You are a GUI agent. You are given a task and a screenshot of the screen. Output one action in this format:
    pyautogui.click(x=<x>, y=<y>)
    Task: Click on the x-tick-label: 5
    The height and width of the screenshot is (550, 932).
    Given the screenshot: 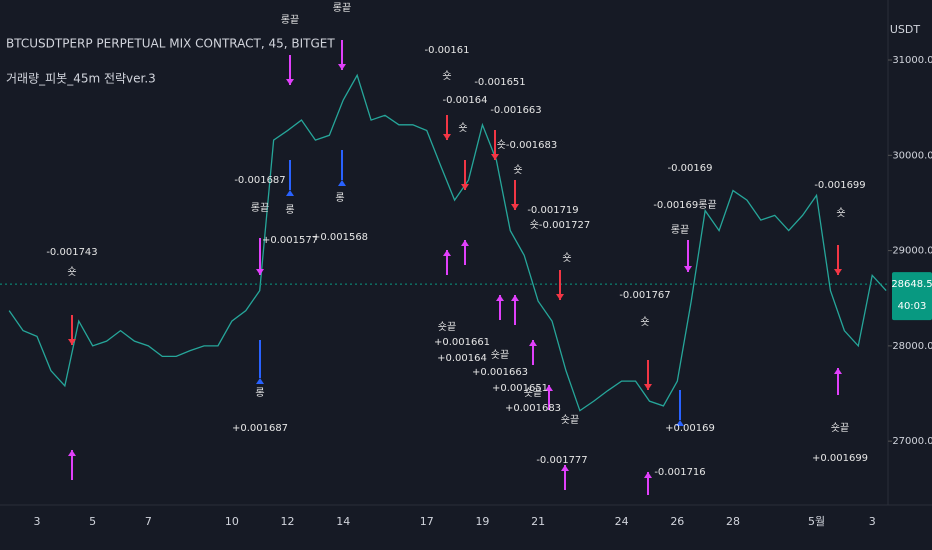 What is the action you would take?
    pyautogui.click(x=92, y=521)
    